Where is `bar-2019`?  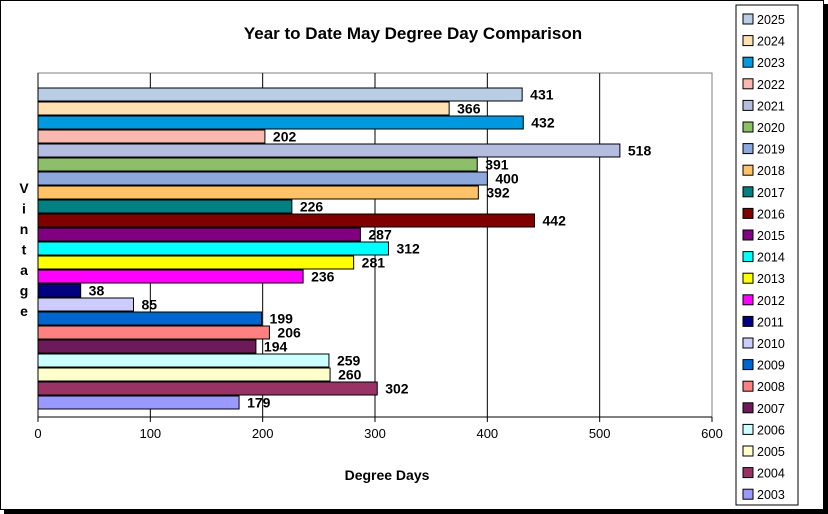 bar-2019 is located at coordinates (262, 178).